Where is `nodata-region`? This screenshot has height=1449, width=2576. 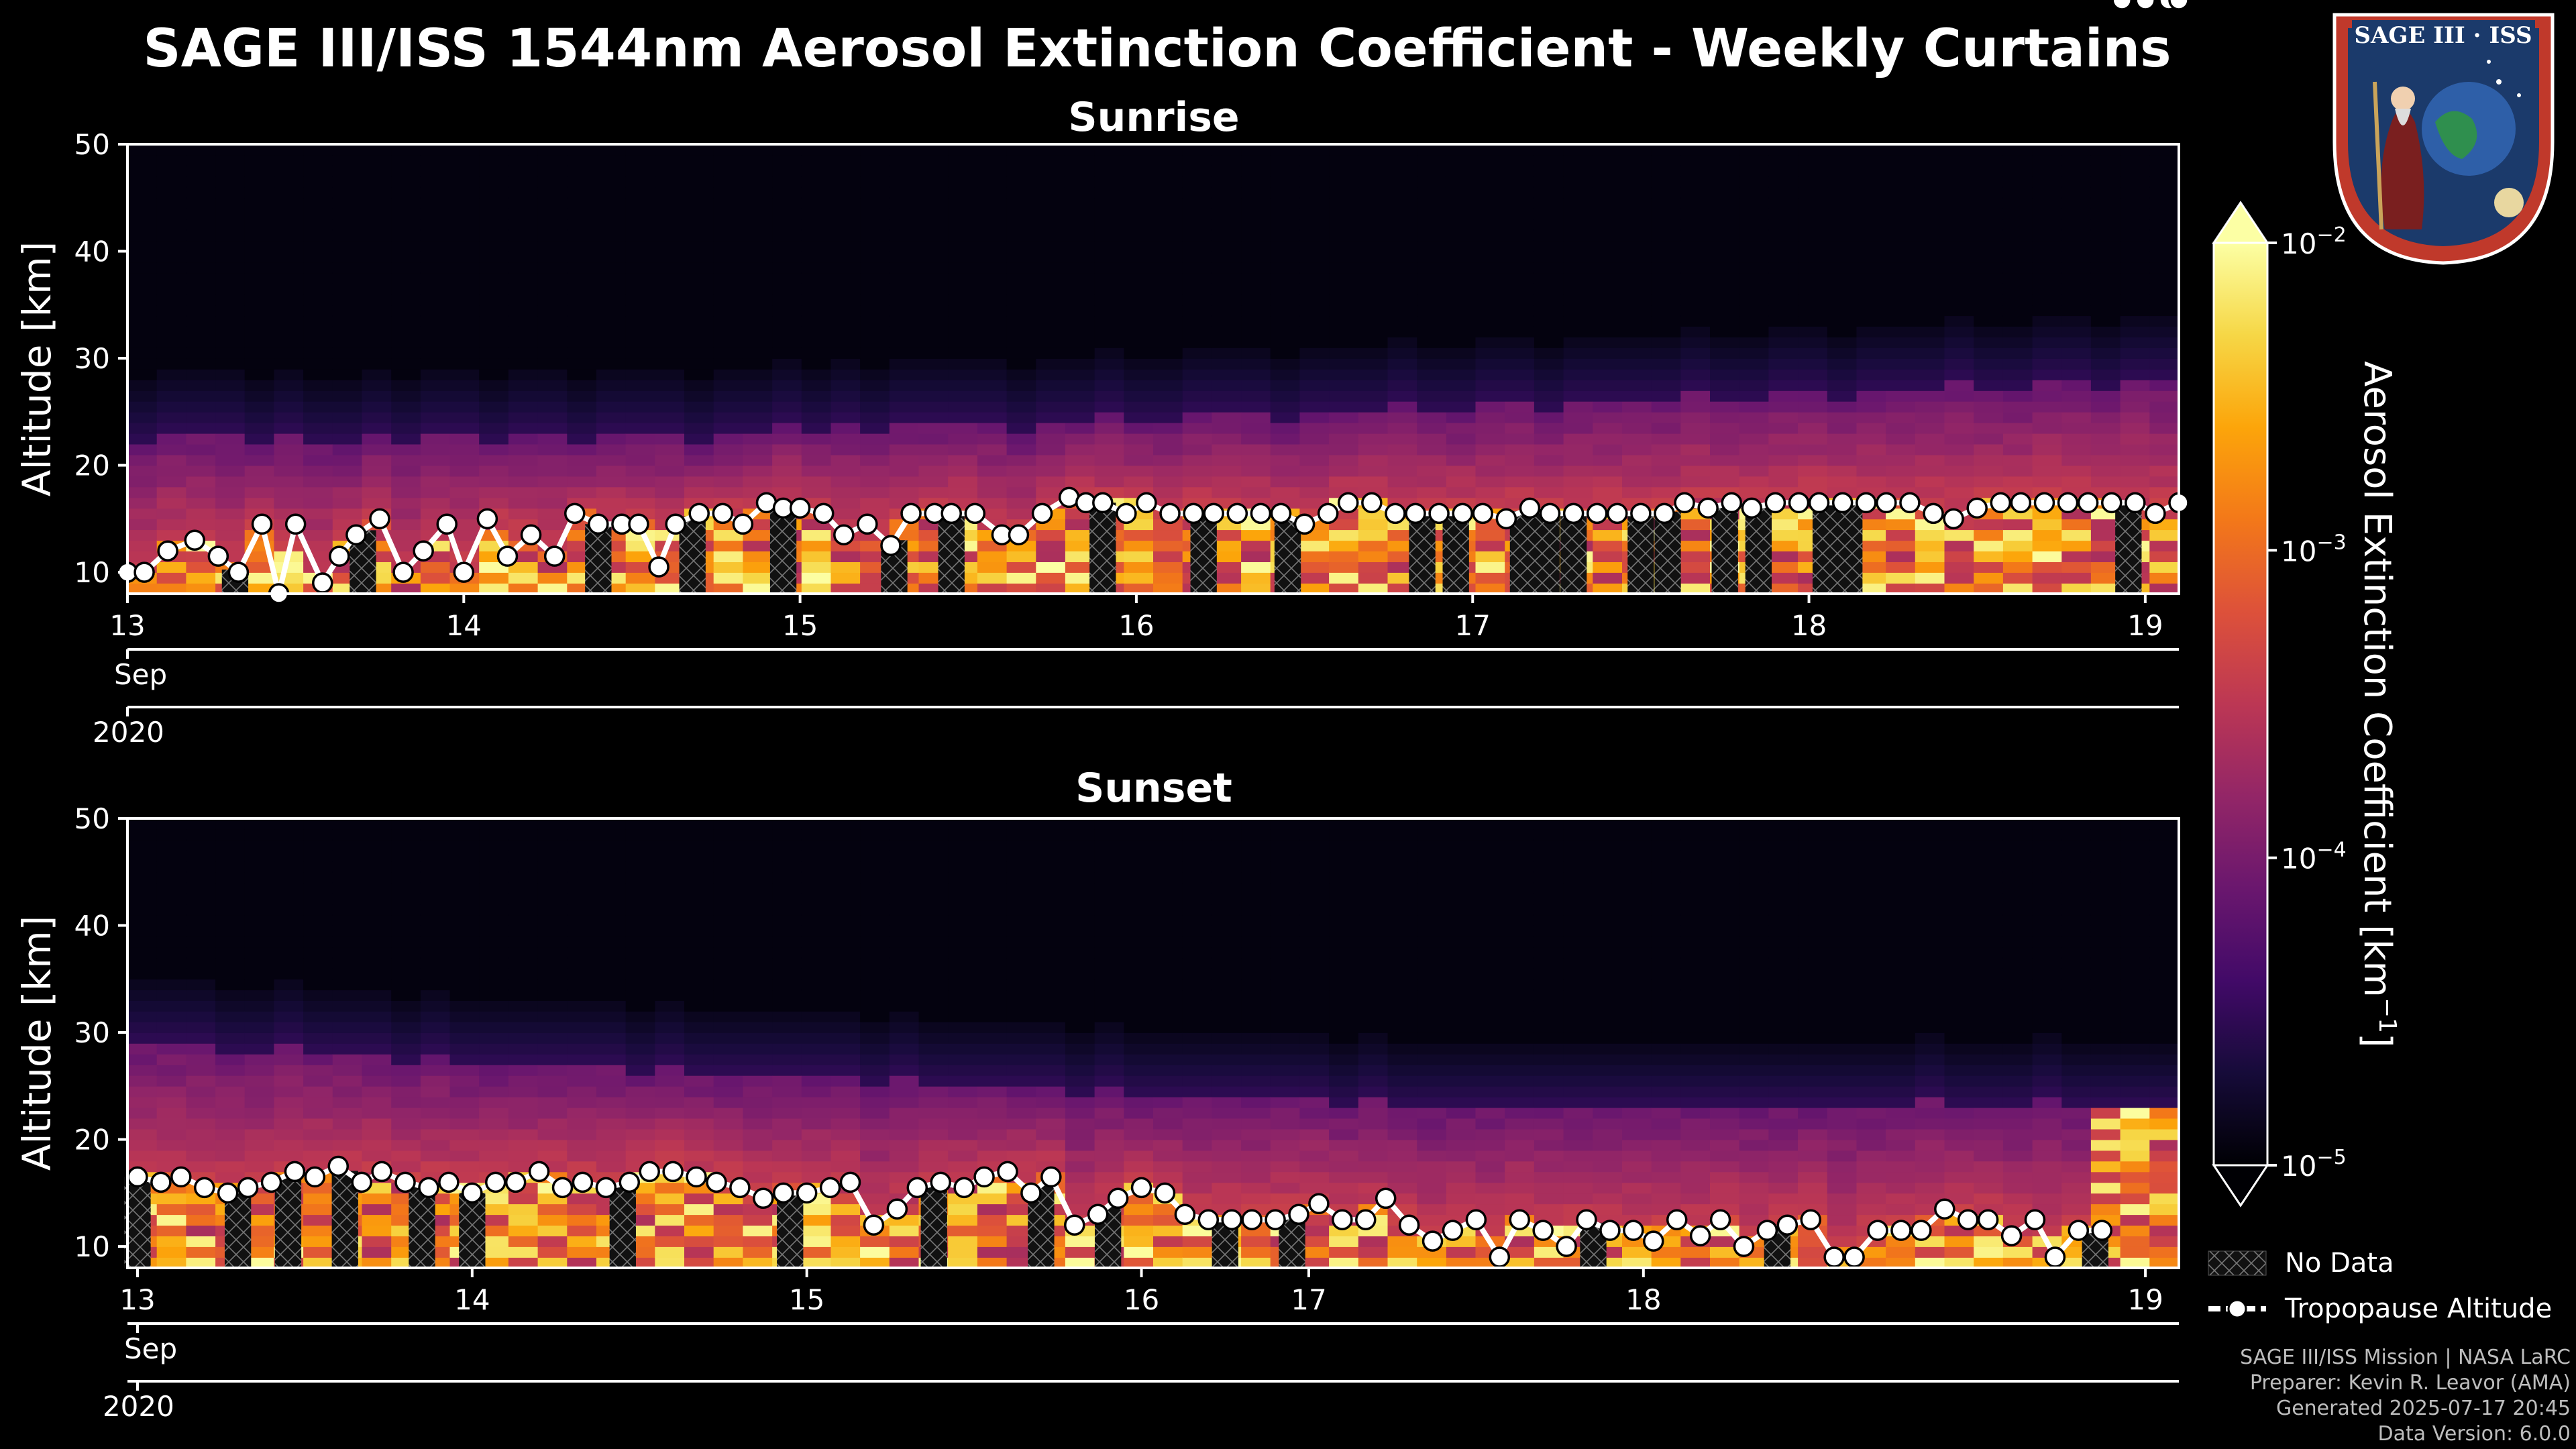
nodata-region is located at coordinates (1724, 549).